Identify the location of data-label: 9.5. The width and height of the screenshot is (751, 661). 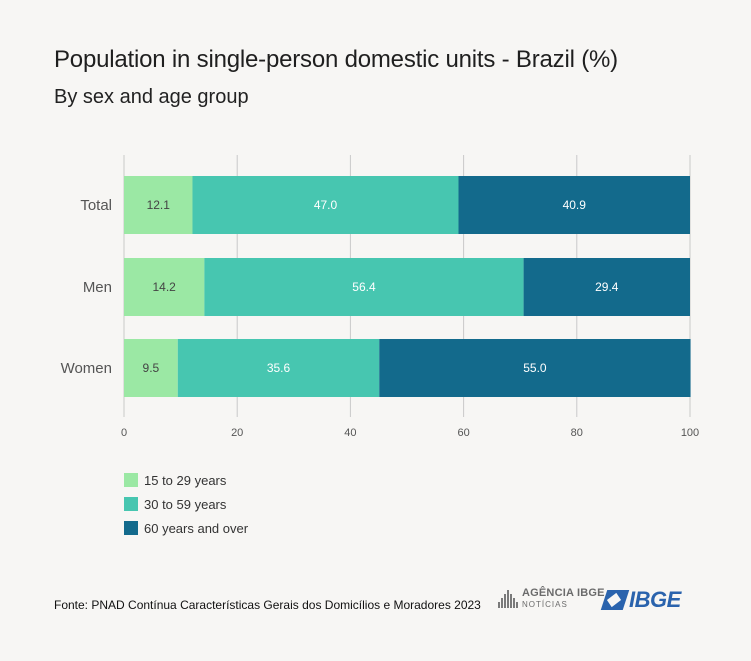
(151, 368).